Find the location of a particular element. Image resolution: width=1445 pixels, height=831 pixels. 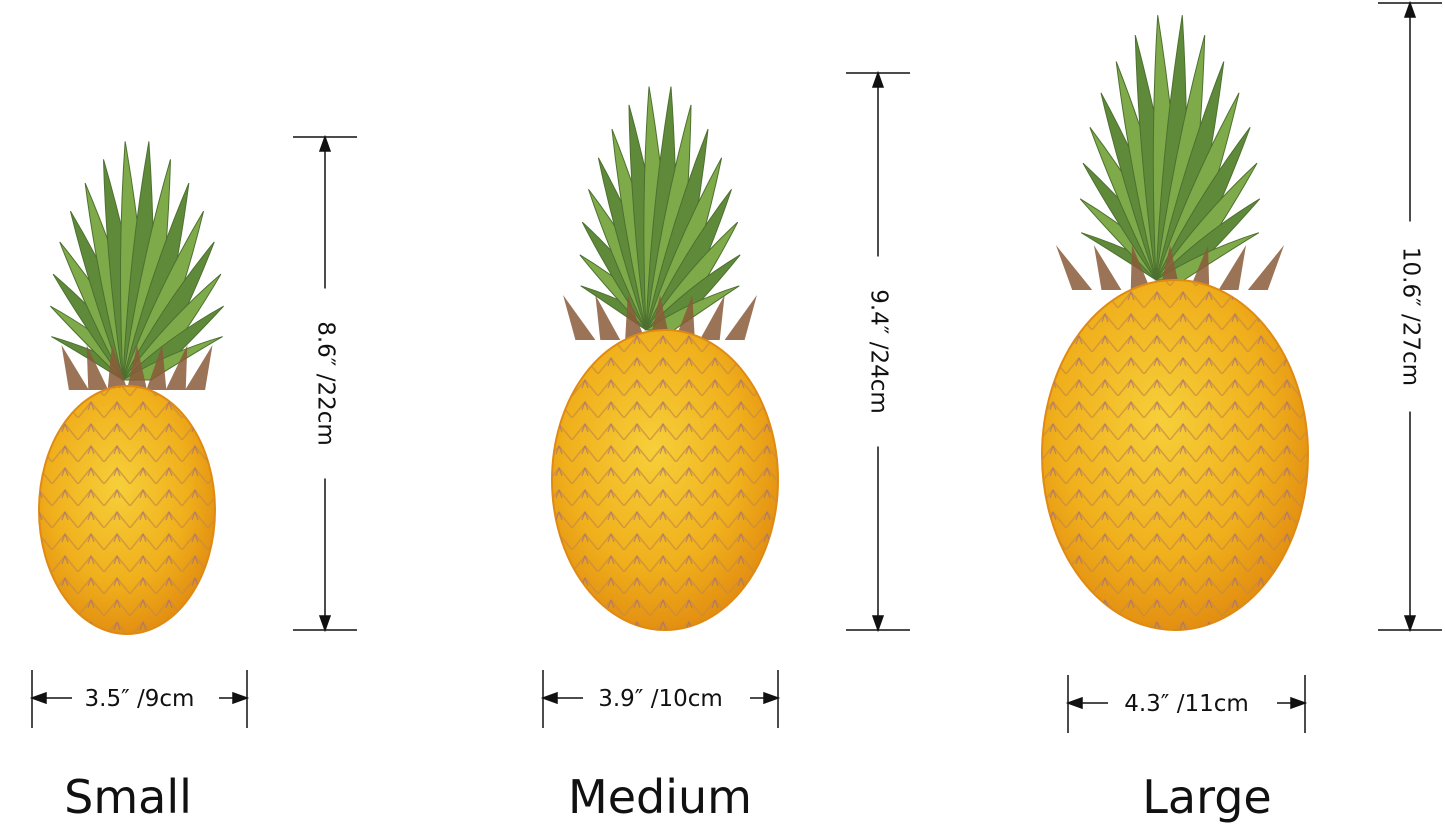

size-label-small: Small is located at coordinates (128, 797).